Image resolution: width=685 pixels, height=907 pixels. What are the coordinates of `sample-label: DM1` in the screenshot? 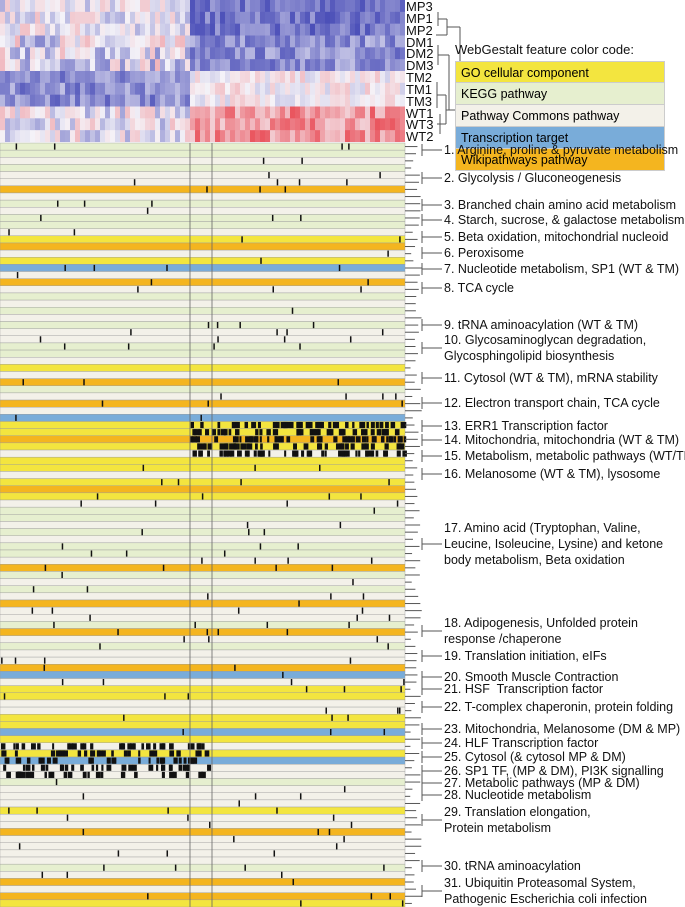 It's located at (420, 42).